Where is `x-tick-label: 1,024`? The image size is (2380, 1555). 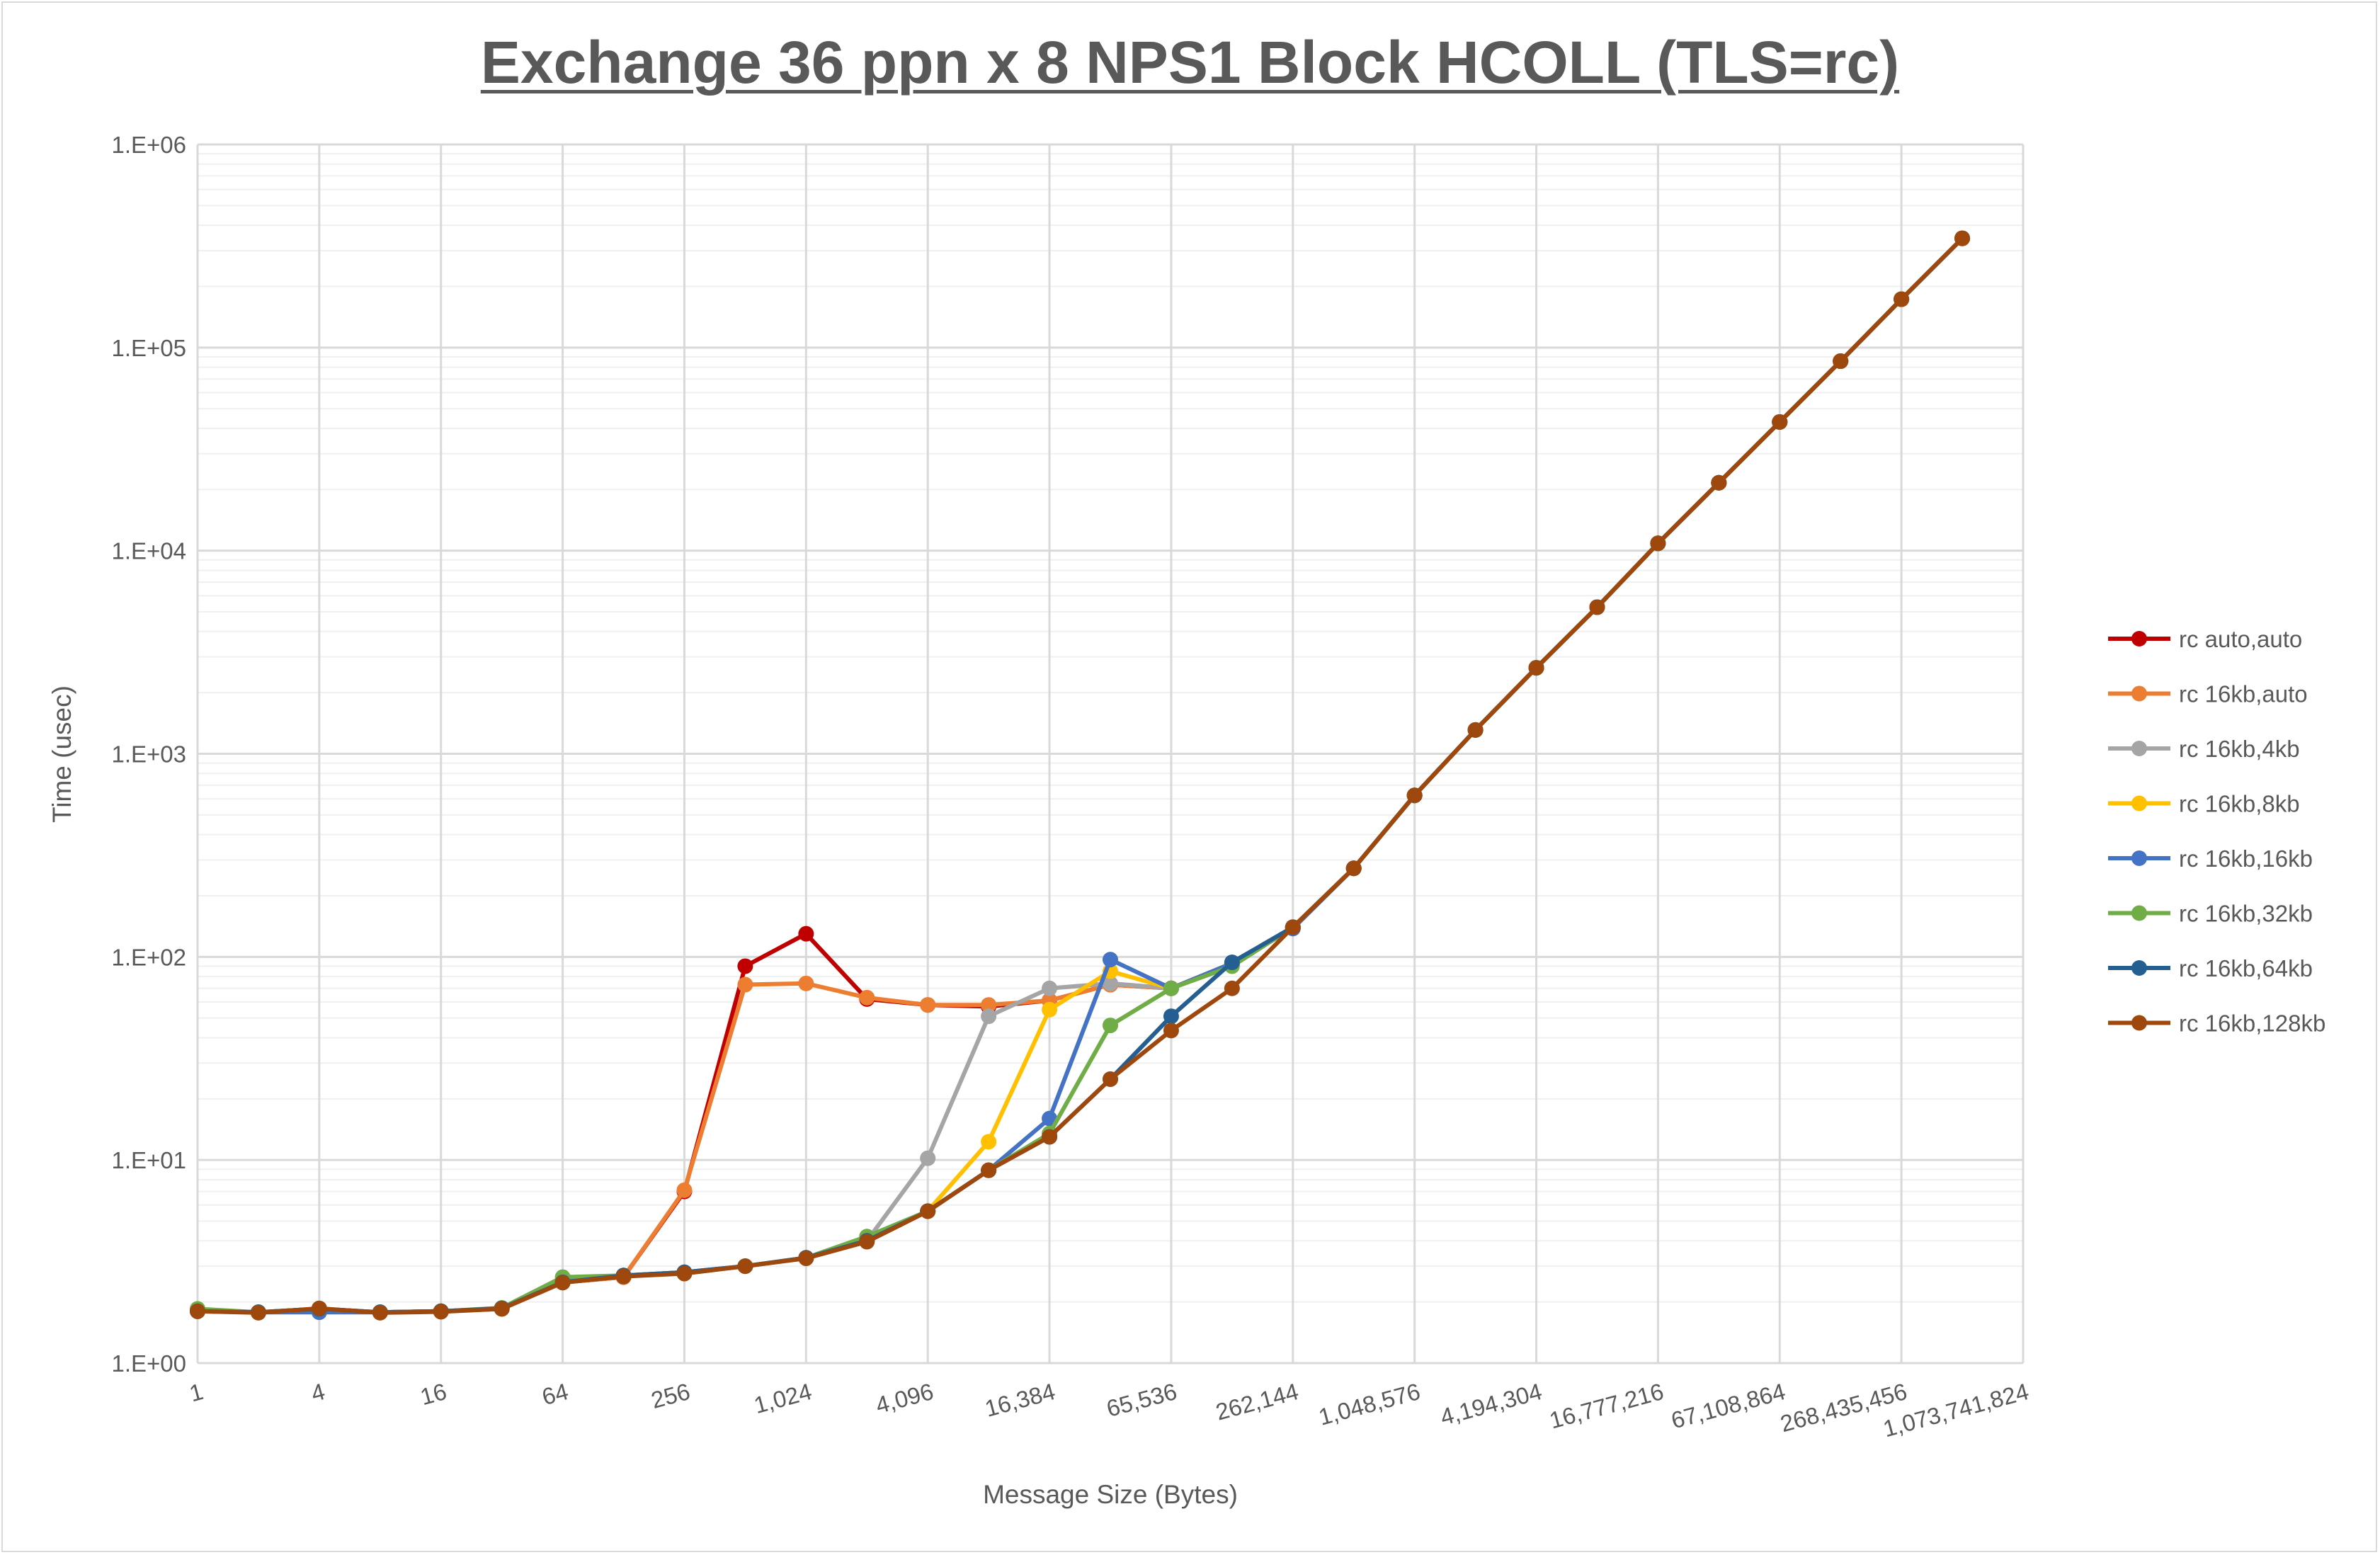 x-tick-label: 1,024 is located at coordinates (782, 1398).